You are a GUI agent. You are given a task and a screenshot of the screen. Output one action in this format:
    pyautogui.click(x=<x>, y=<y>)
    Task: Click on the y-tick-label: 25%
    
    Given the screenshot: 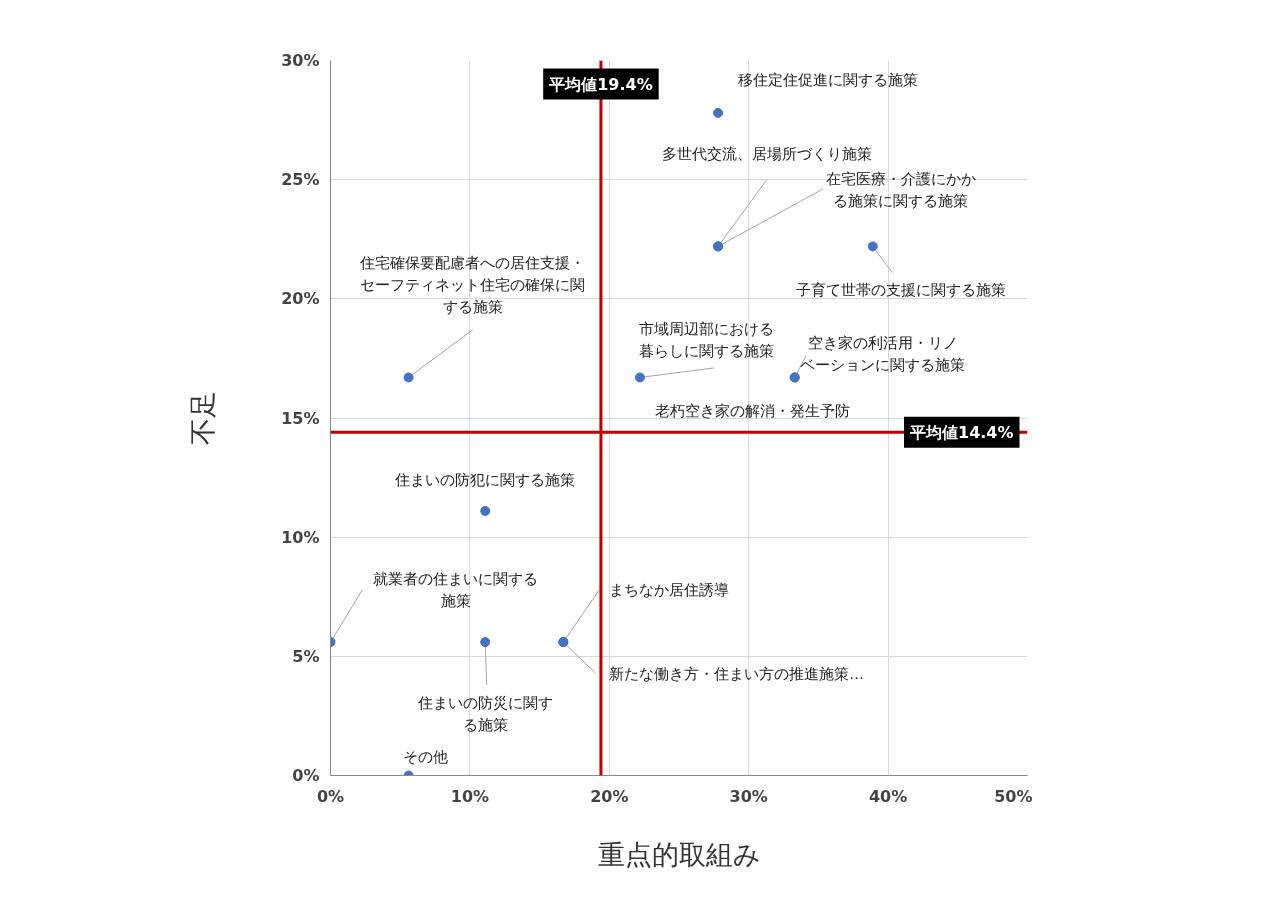 What is the action you would take?
    pyautogui.click(x=300, y=180)
    